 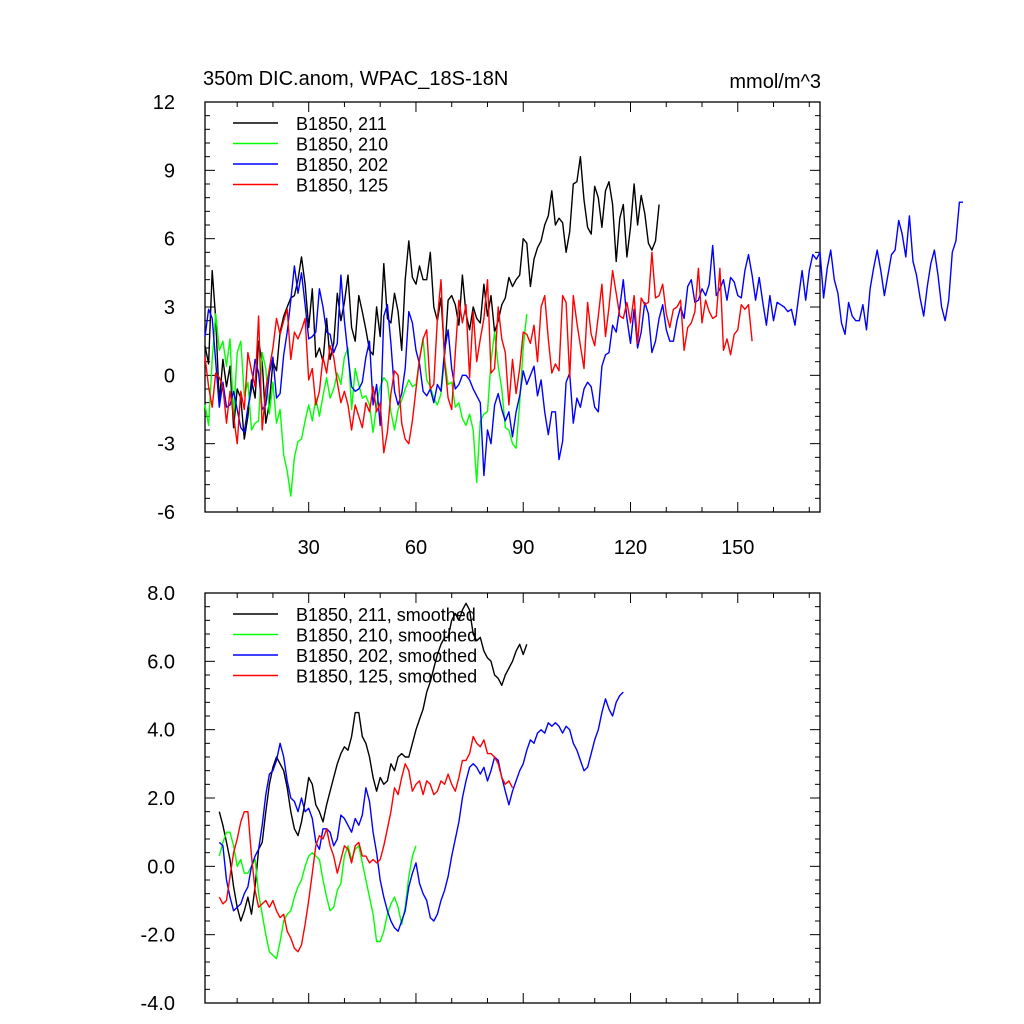 What do you see at coordinates (341, 124) in the screenshot?
I see `legend-label: B1850, 211` at bounding box center [341, 124].